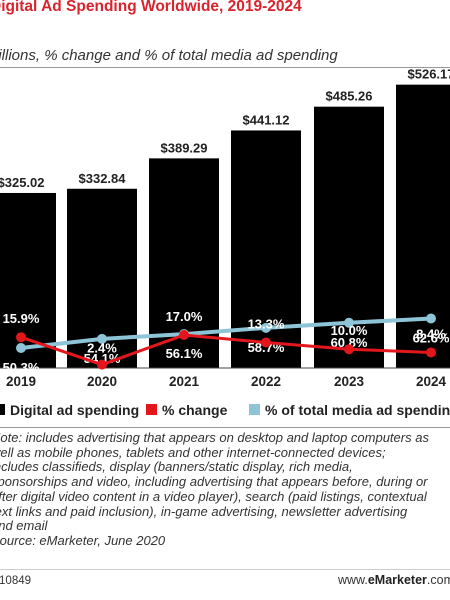 This screenshot has width=450, height=600. Describe the element at coordinates (28, 280) in the screenshot. I see `bar` at that location.